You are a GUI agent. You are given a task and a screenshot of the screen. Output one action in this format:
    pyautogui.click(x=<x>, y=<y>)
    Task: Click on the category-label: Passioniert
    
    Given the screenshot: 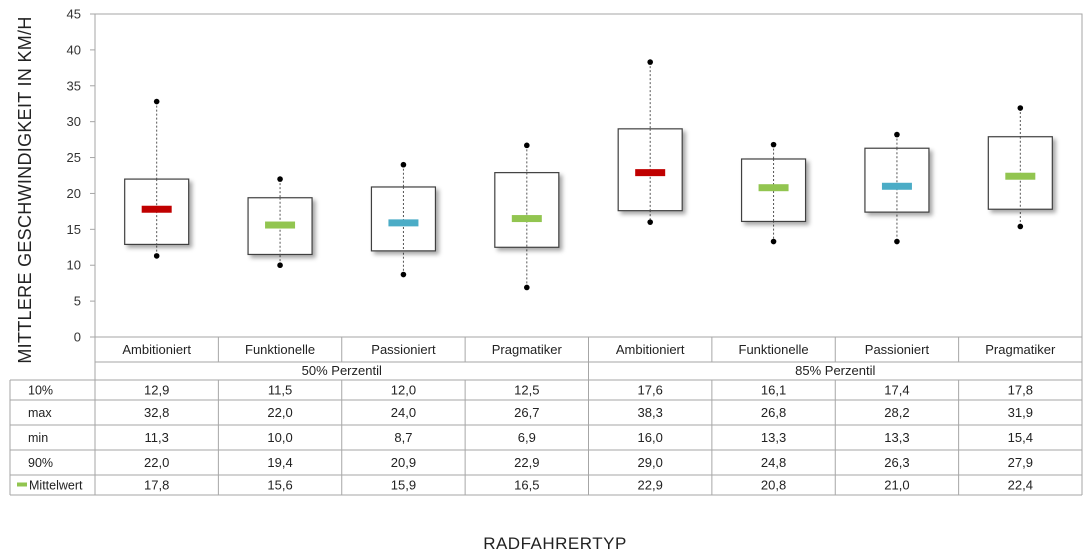 What is the action you would take?
    pyautogui.click(x=403, y=349)
    